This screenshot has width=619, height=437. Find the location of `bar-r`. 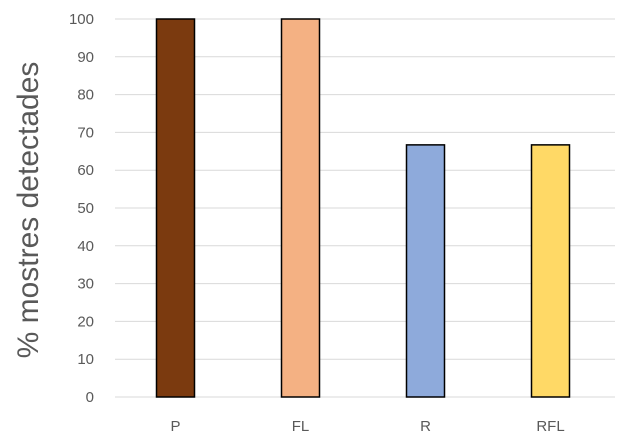

bar-r is located at coordinates (425, 271).